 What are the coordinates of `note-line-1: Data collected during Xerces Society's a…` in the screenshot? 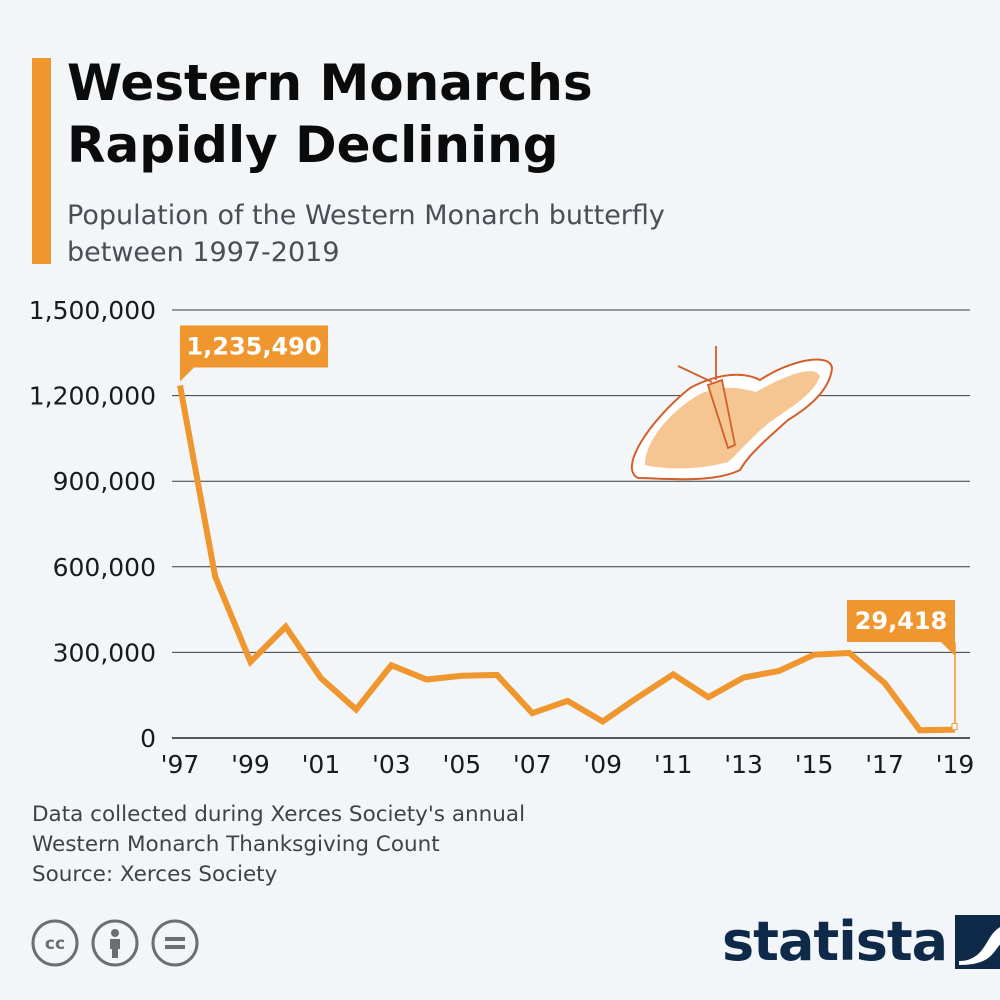 It's located at (279, 814).